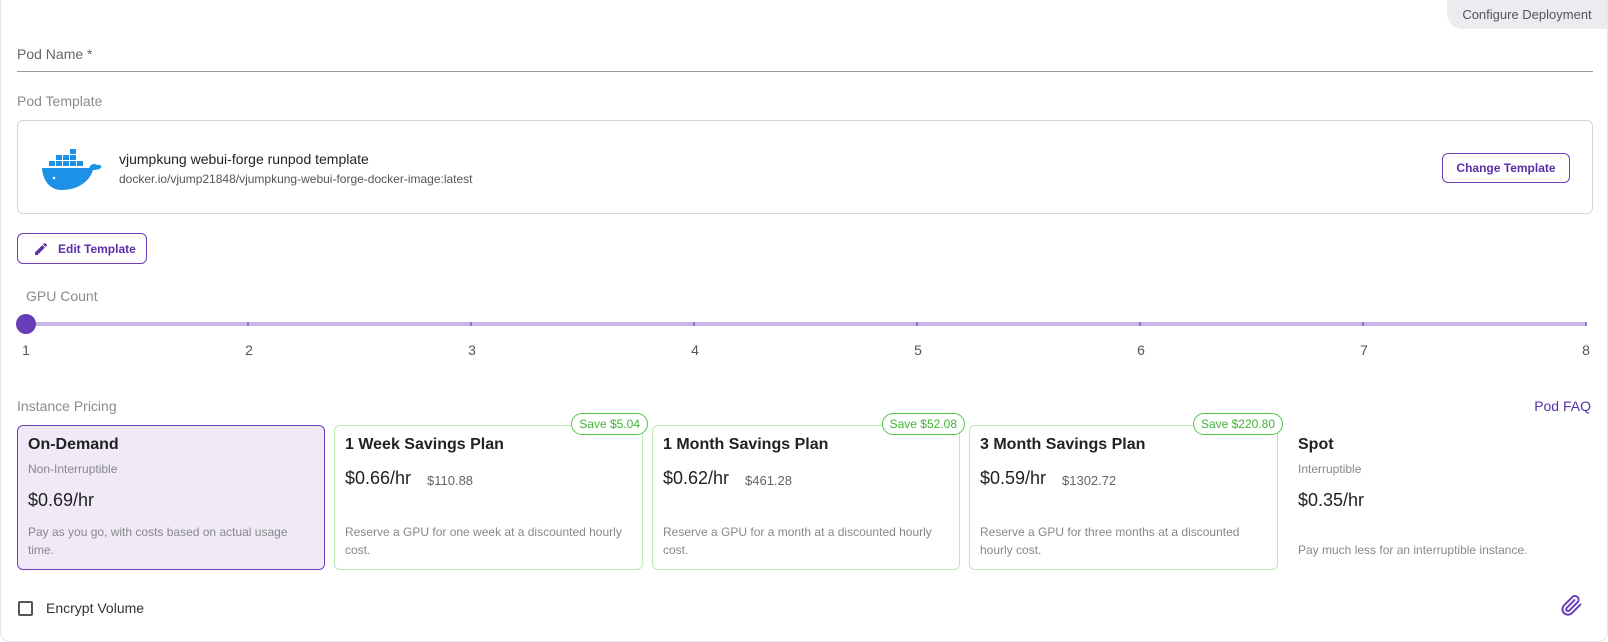 This screenshot has width=1608, height=642. I want to click on encrypt-volume-checkbox, so click(25, 608).